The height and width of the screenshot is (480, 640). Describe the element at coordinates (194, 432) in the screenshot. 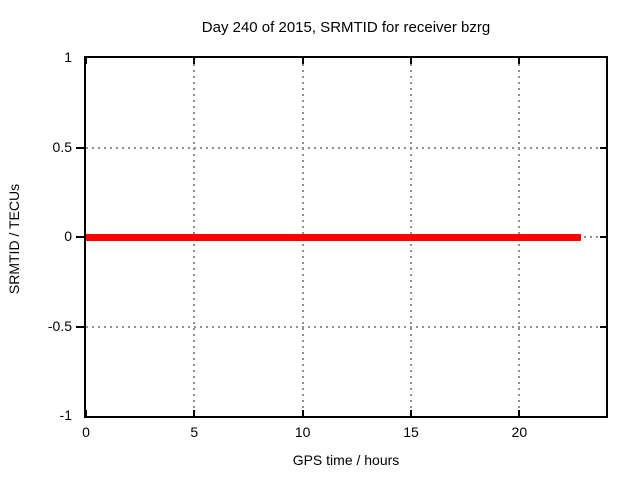

I see `x-tick-label: 5` at that location.